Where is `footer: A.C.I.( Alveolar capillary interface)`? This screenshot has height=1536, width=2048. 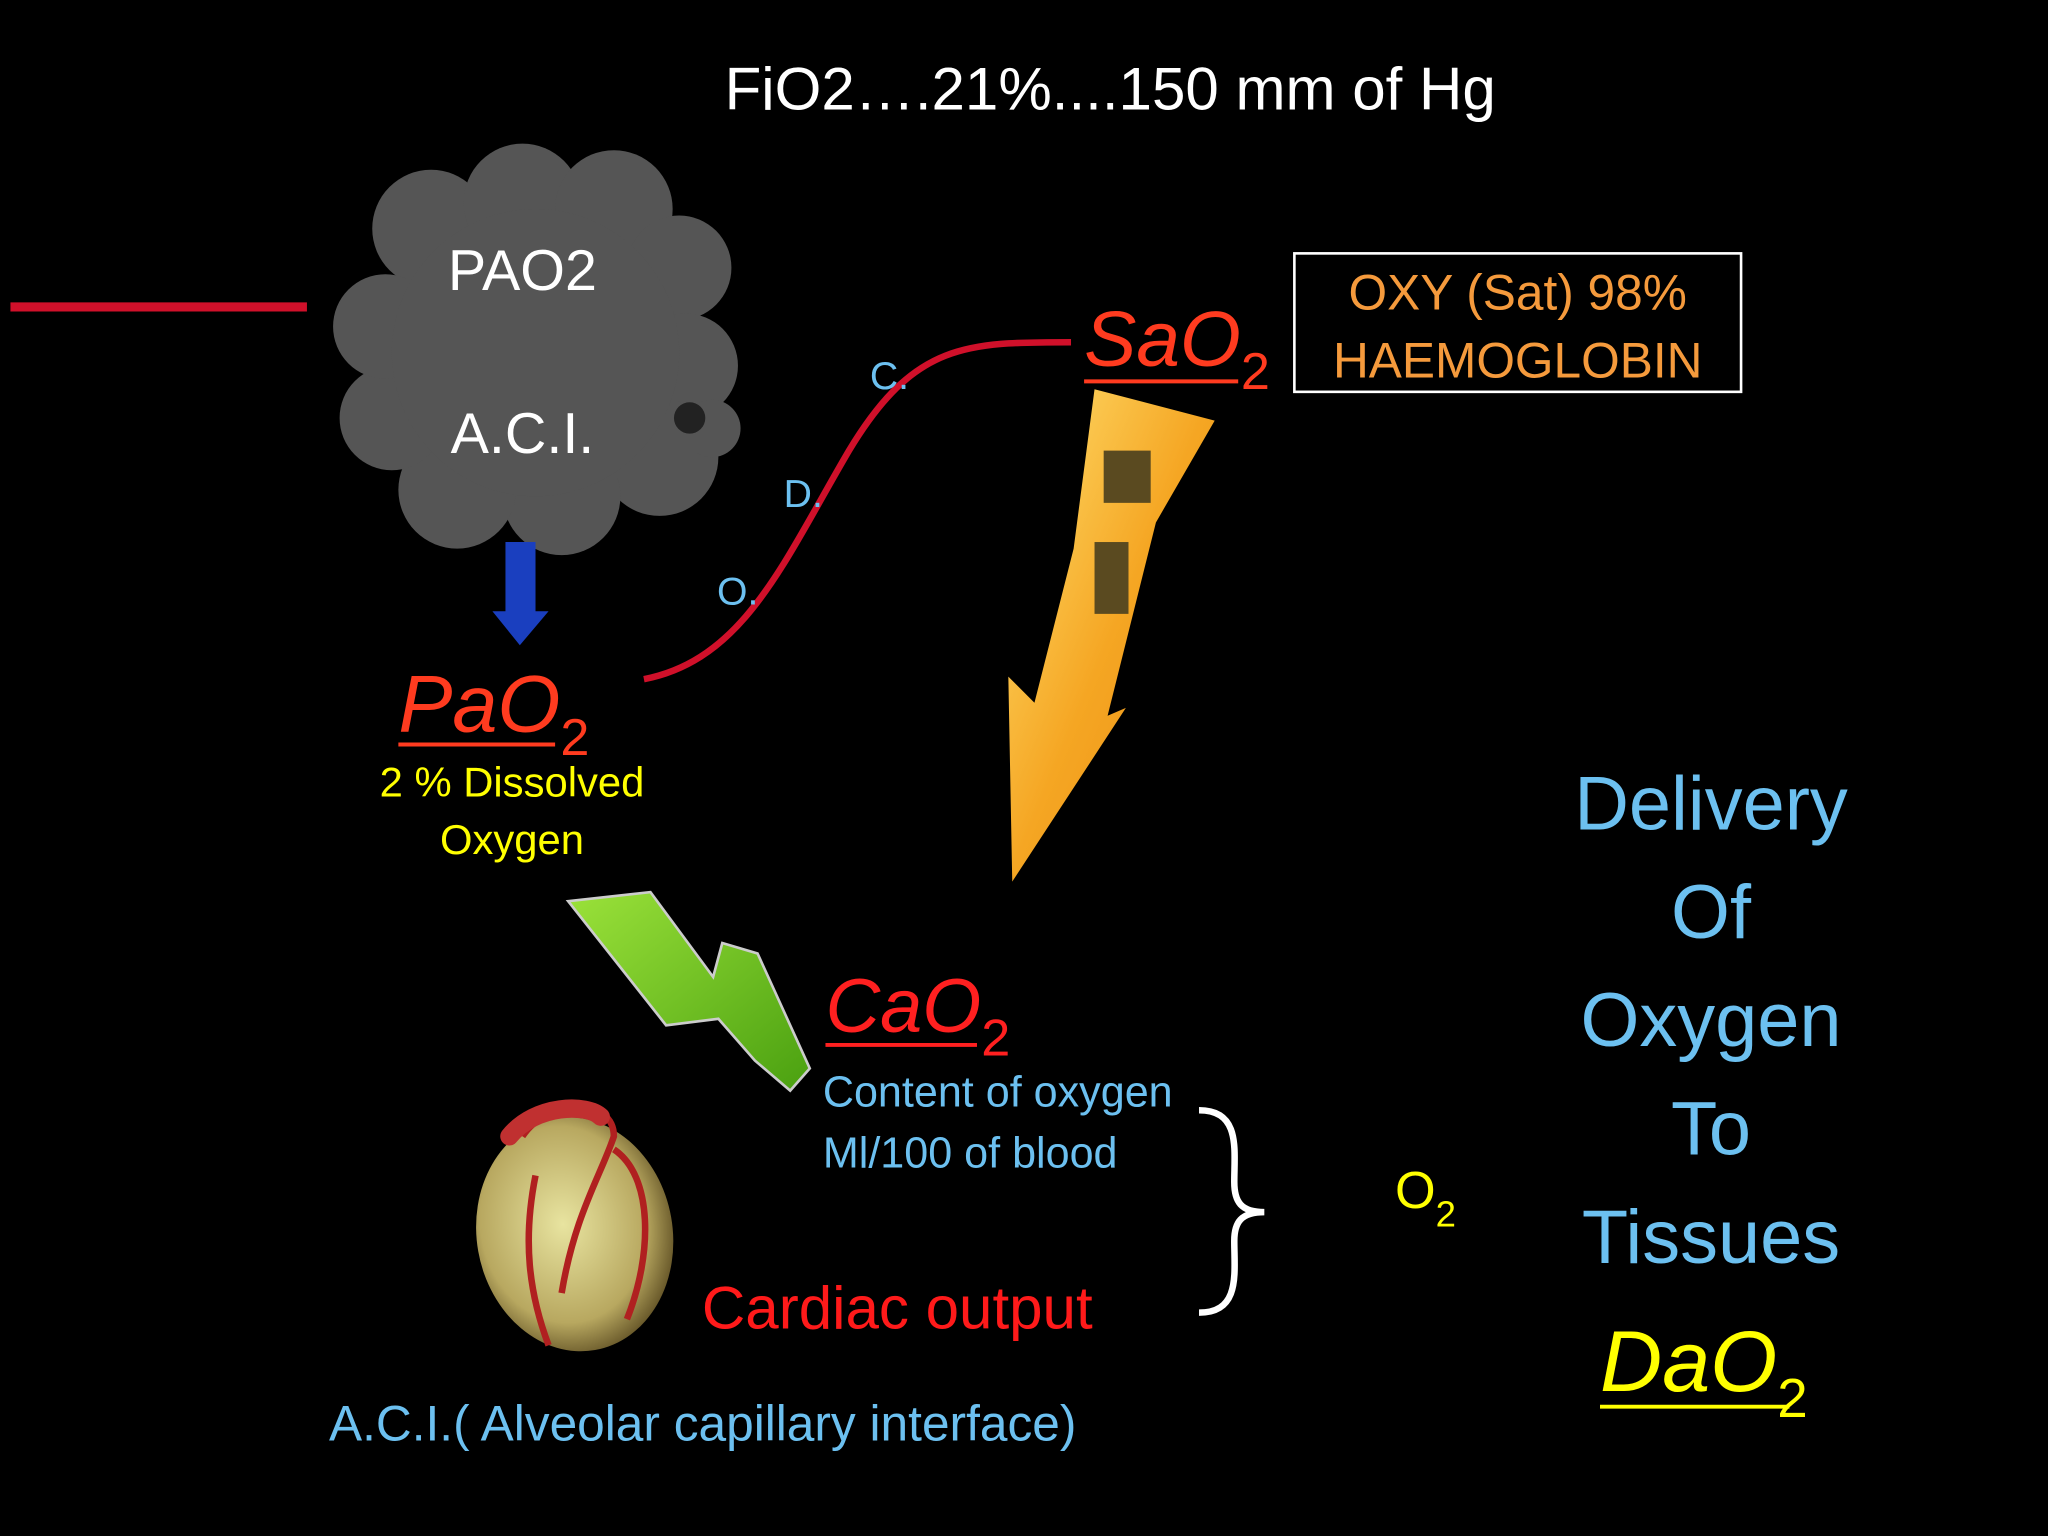 footer: A.C.I.( Alveolar capillary interface) is located at coordinates (702, 1424).